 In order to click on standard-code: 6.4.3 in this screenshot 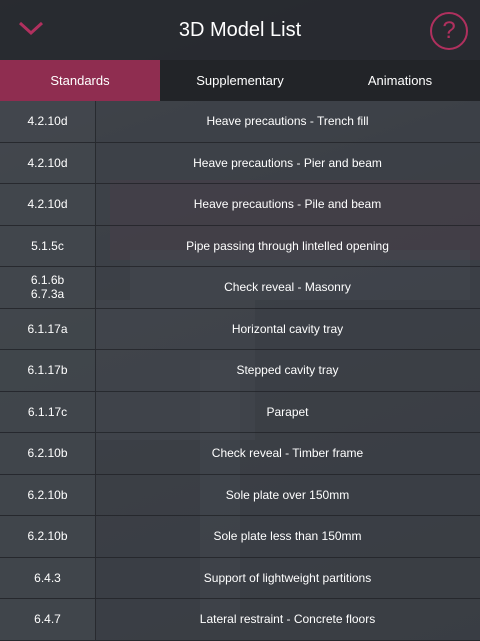, I will do `click(48, 577)`.